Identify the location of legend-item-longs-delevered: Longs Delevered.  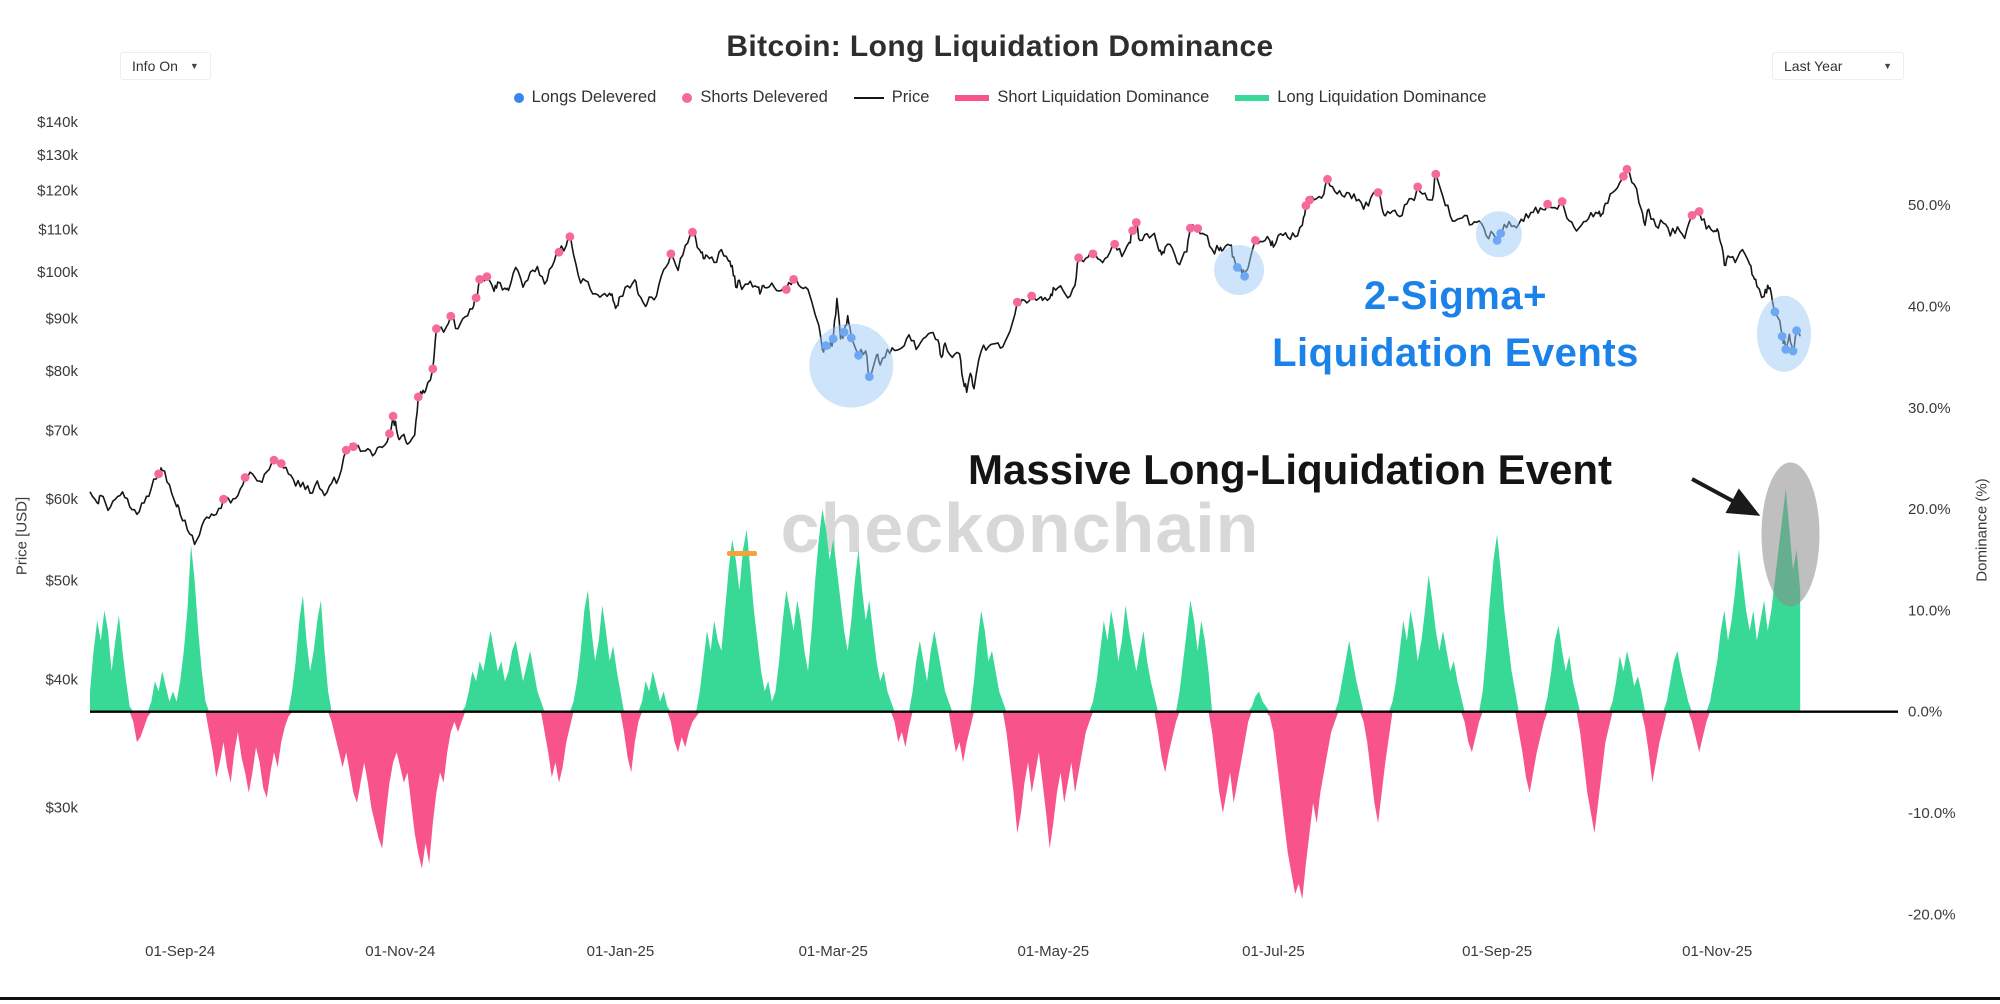
(585, 97).